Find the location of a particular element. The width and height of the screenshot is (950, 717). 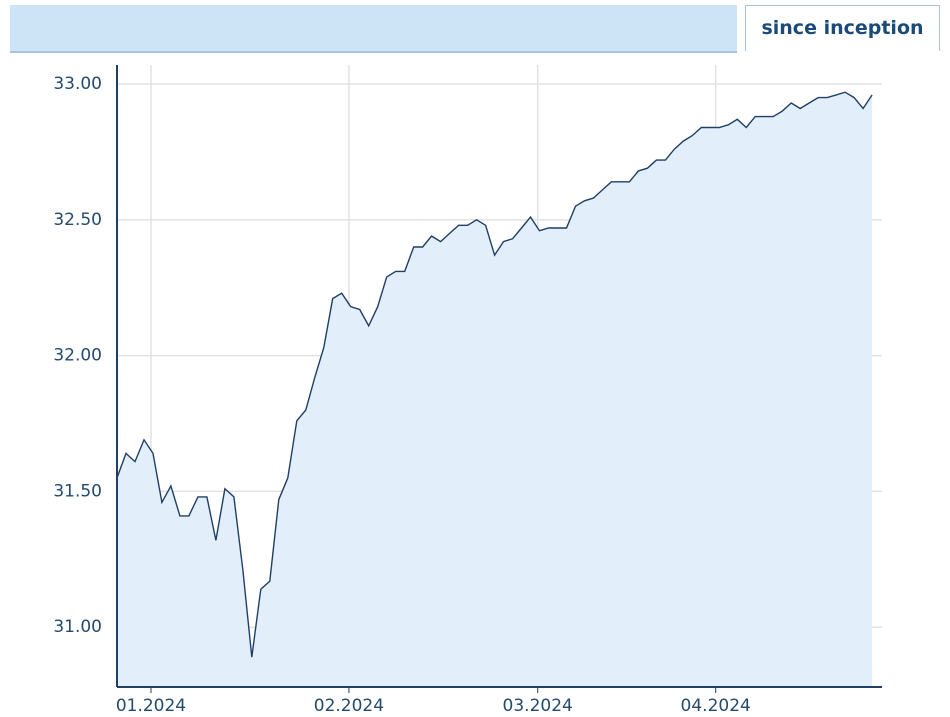

y-tick-label: 33.00 is located at coordinates (77, 84).